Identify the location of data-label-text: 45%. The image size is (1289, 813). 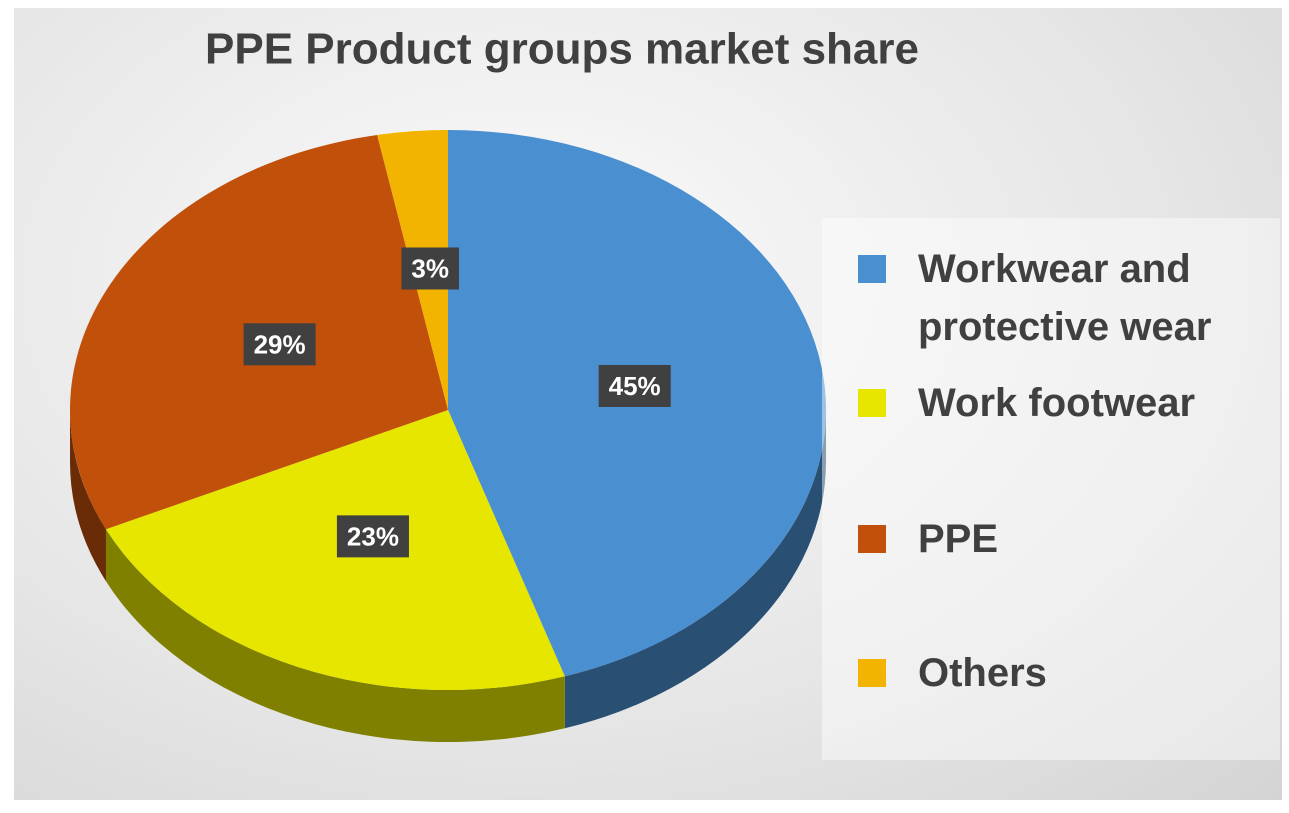
(635, 386).